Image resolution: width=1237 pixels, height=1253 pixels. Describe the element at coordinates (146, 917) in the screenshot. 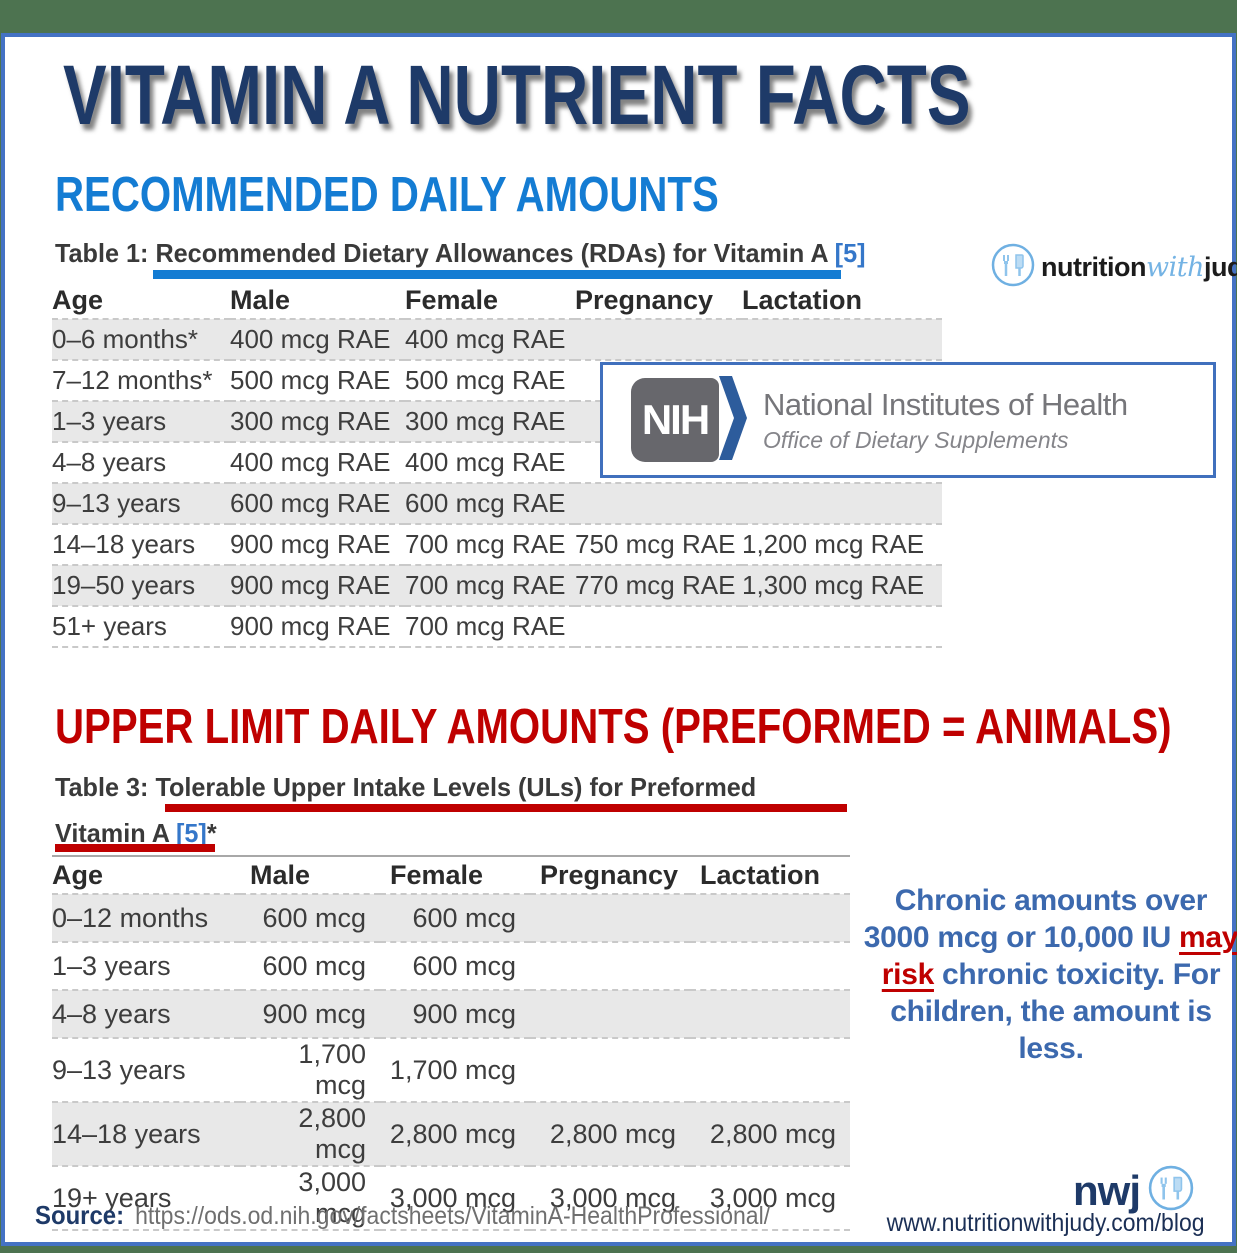

I see `age-cell: 0–12 months` at that location.